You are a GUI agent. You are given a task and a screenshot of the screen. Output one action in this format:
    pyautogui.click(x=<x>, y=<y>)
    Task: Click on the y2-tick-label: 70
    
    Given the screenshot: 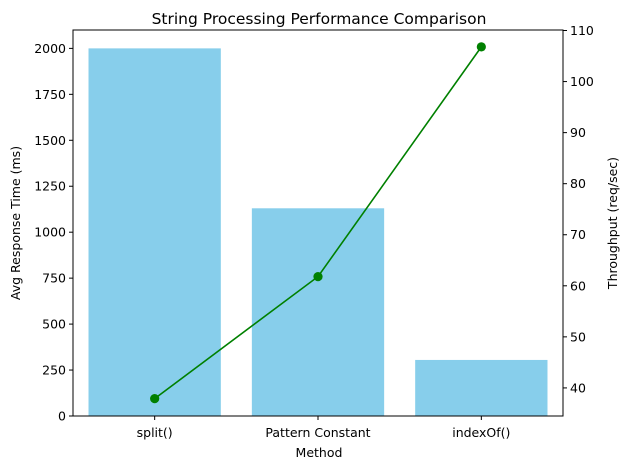 What is the action you would take?
    pyautogui.click(x=578, y=234)
    